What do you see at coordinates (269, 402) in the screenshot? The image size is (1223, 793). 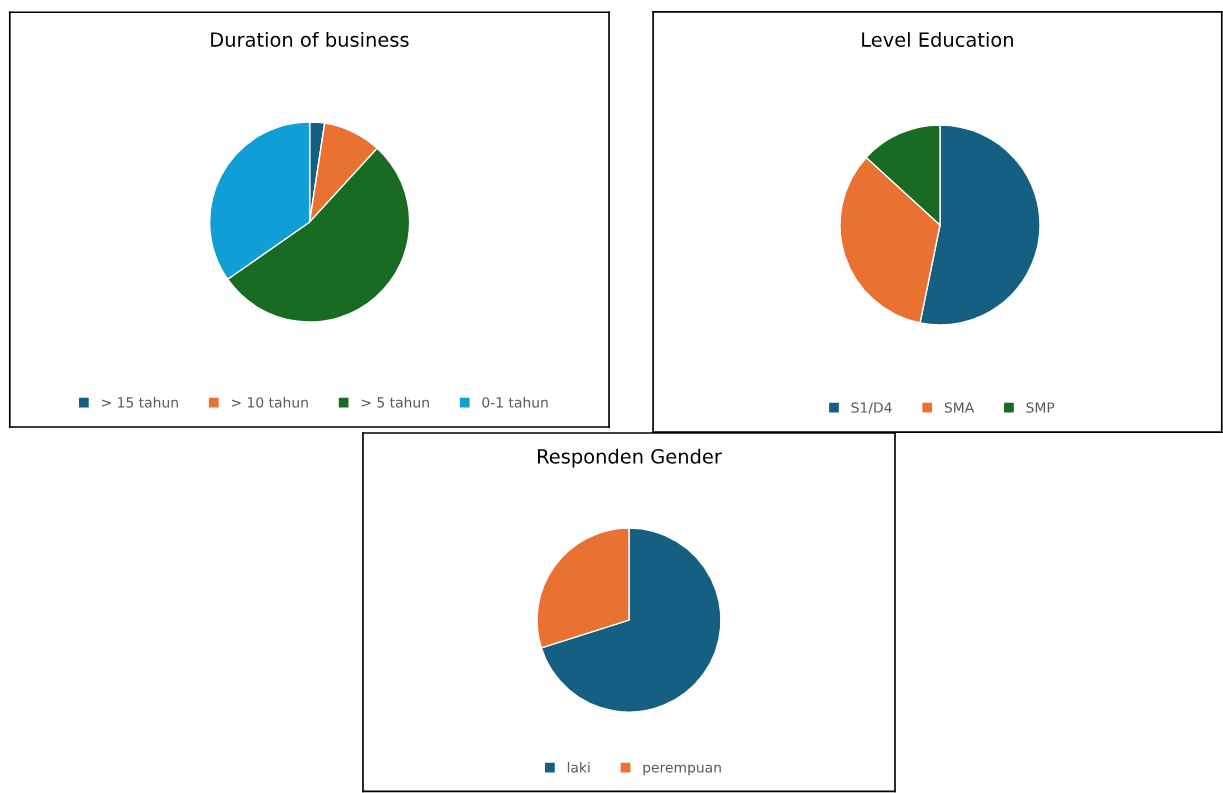 I see `legend-label: > 10 tahun` at bounding box center [269, 402].